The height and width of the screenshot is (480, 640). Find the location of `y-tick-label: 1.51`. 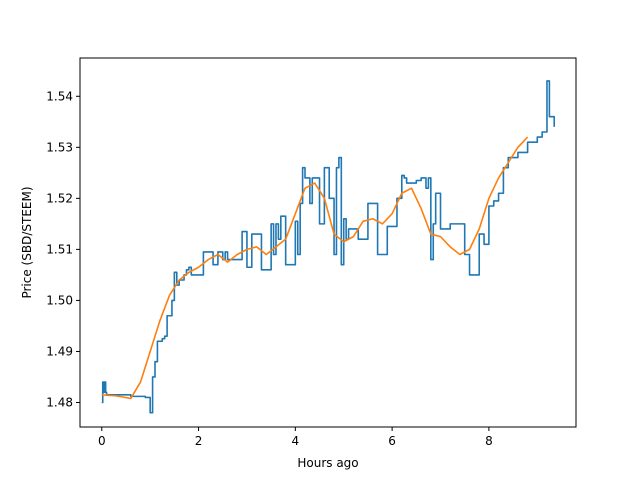

y-tick-label: 1.51 is located at coordinates (59, 249).